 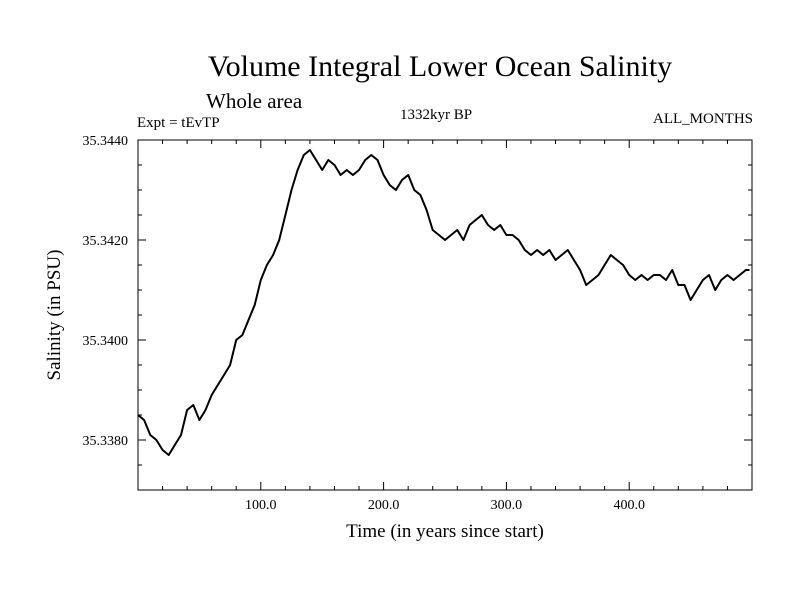 I want to click on x-tick-label: 200.0, so click(x=384, y=505).